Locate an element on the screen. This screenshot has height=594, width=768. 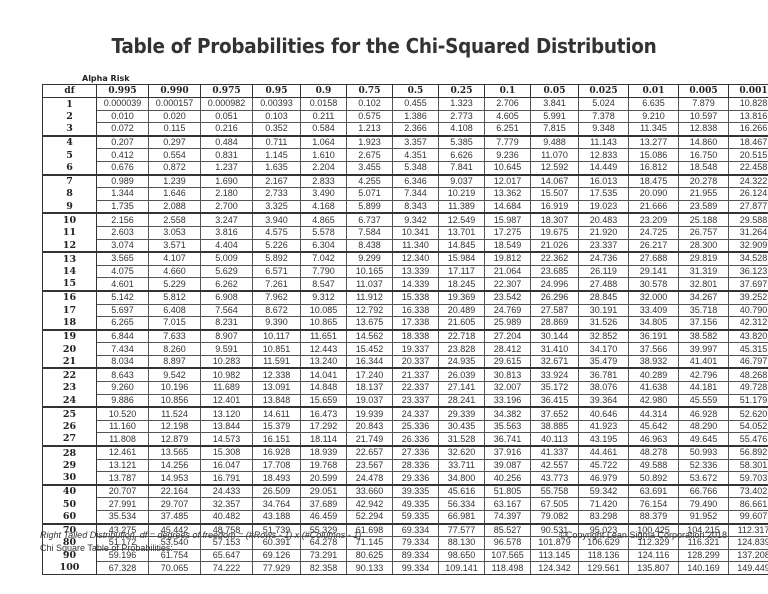
value-cell: 19.675 is located at coordinates (554, 232).